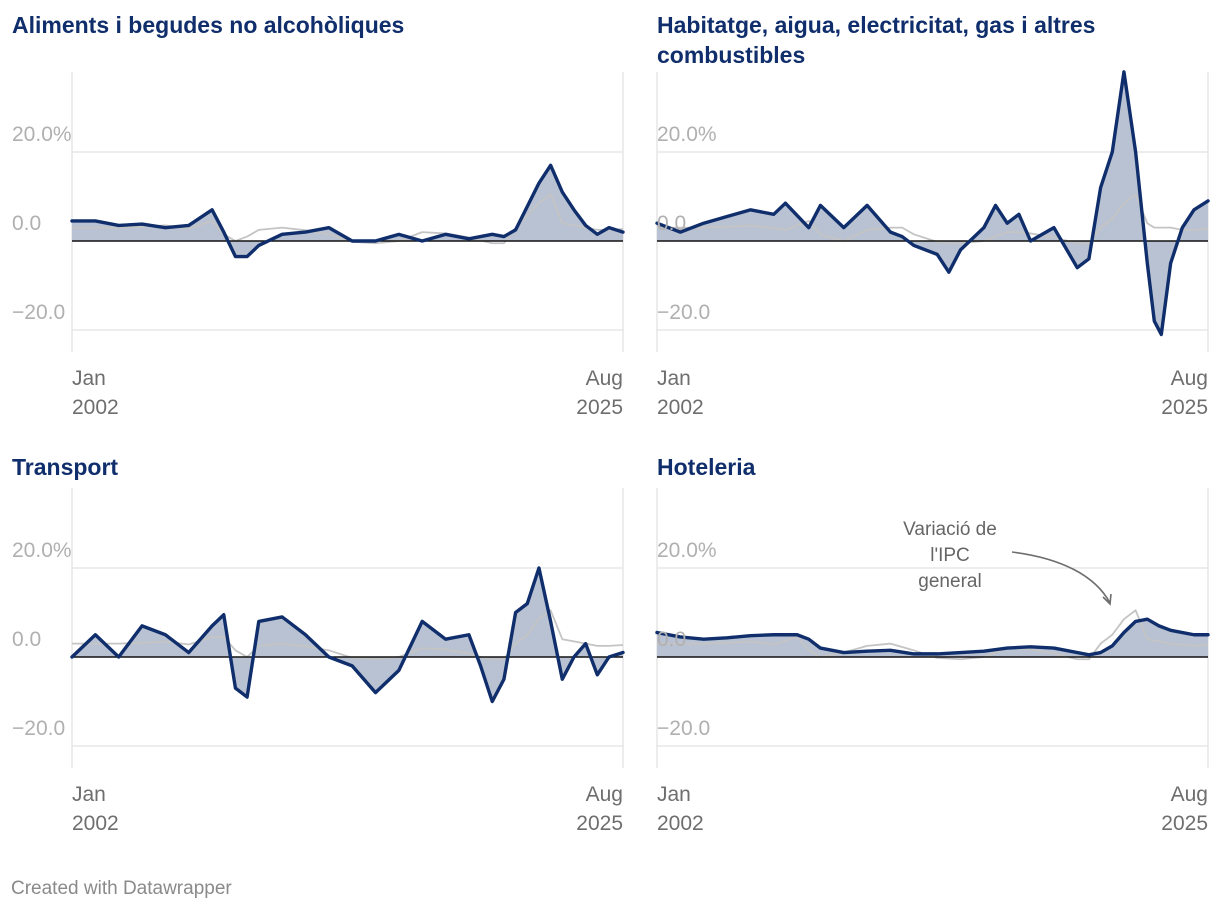  What do you see at coordinates (706, 467) in the screenshot?
I see `panel-title: Hoteleria` at bounding box center [706, 467].